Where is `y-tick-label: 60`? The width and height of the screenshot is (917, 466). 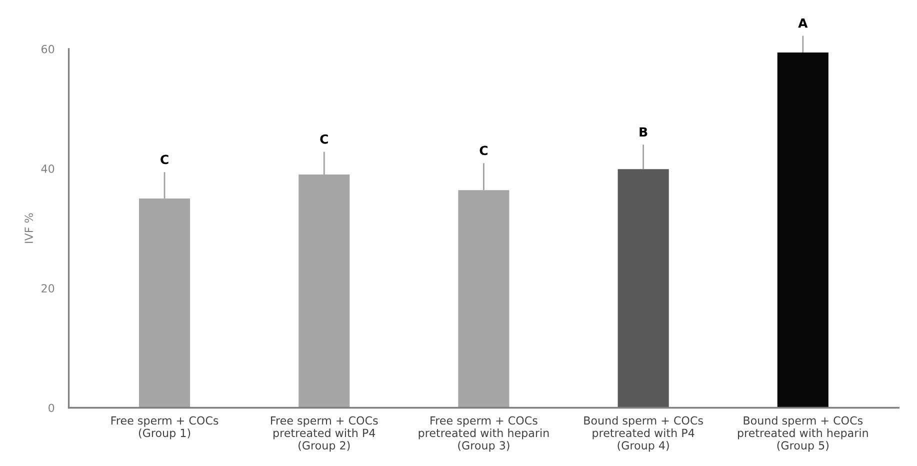 y-tick-label: 60 is located at coordinates (48, 49).